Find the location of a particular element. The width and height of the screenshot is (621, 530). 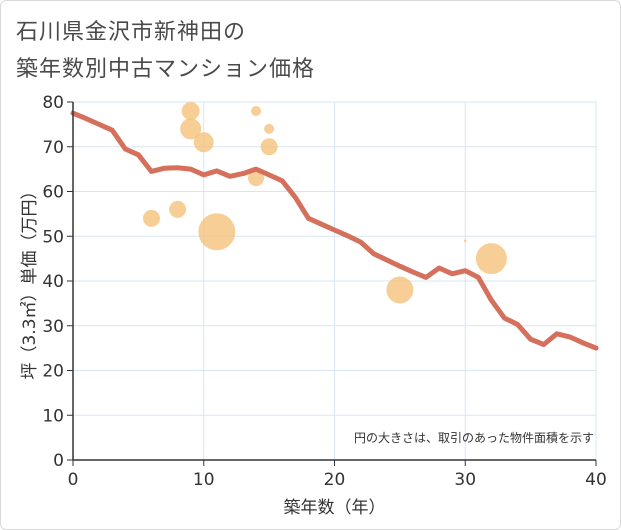

y-tick-label: 60 is located at coordinates (53, 193).